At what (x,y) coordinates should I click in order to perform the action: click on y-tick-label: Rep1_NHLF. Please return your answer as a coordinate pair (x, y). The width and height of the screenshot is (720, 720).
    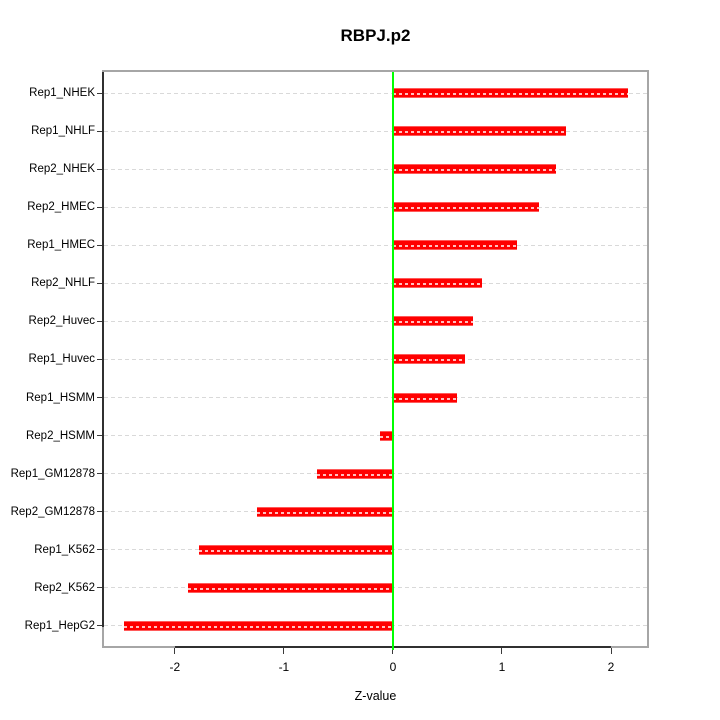
    Looking at the image, I should click on (63, 131).